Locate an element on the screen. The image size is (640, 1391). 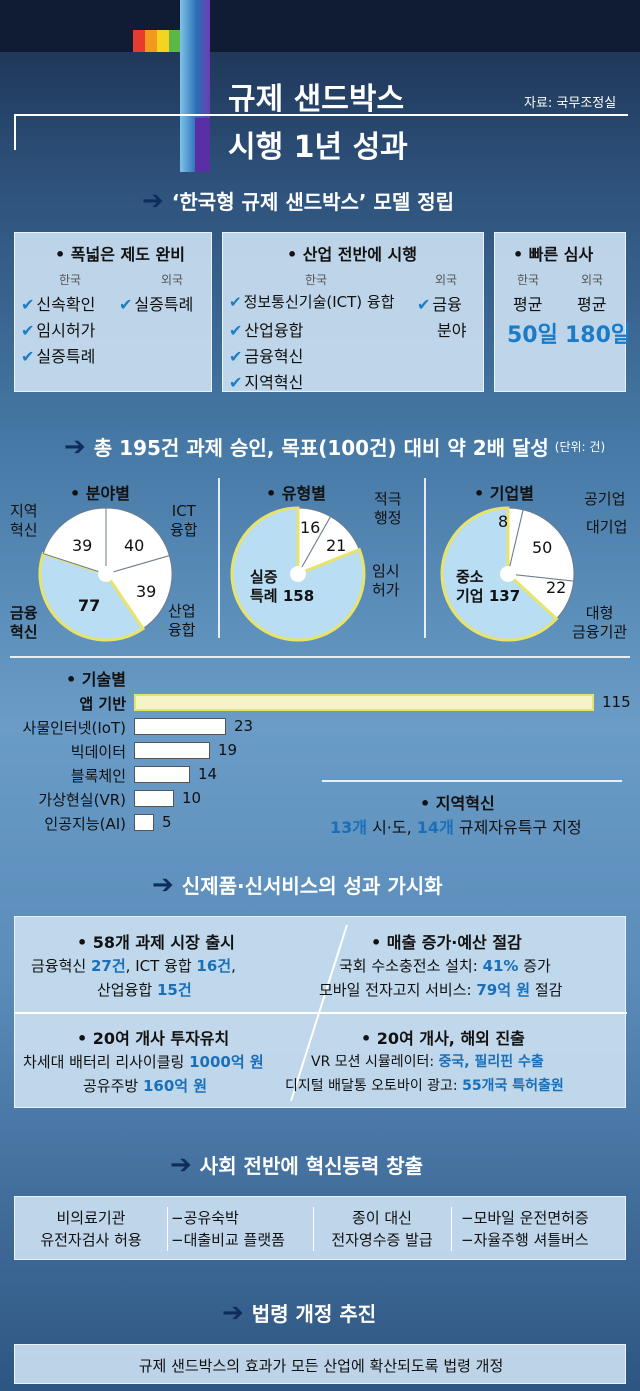
q2-line2: 모바일 전자고지 서비스: 79억 원 절감 is located at coordinates (441, 990).